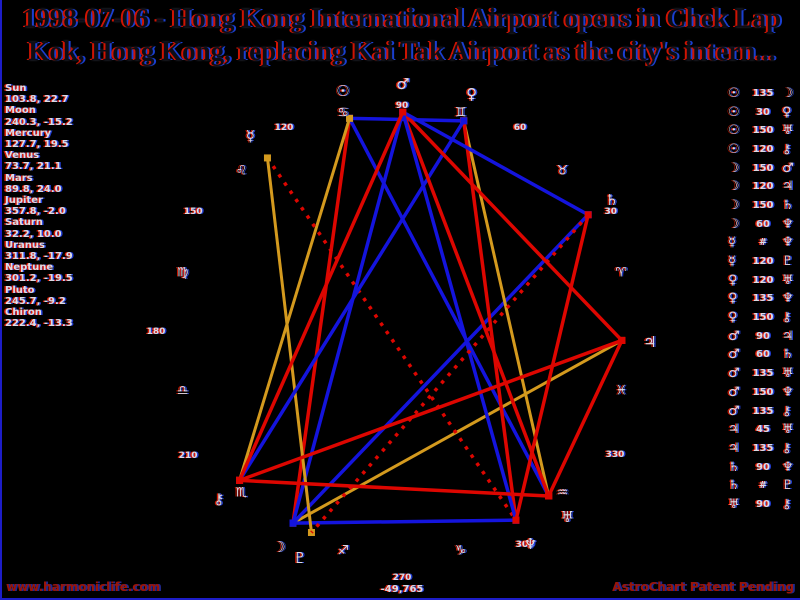 The image size is (800, 600). I want to click on degree-label-60: 60, so click(520, 127).